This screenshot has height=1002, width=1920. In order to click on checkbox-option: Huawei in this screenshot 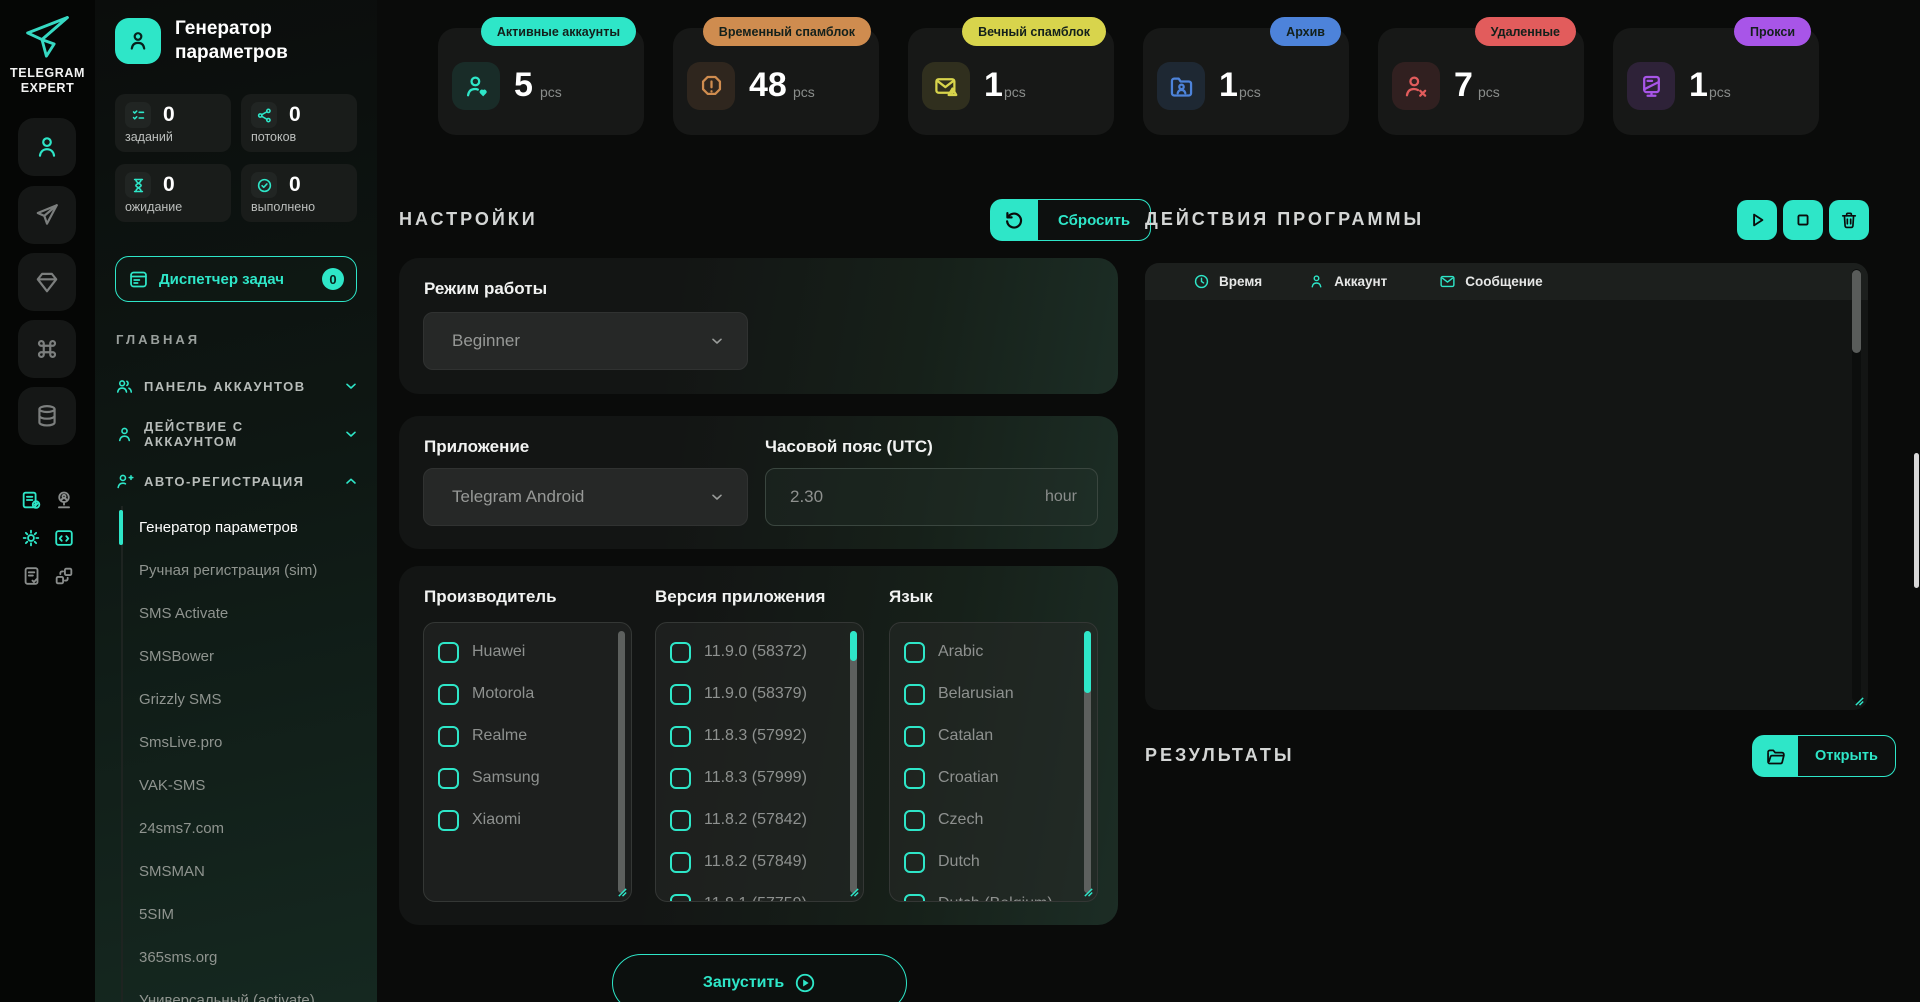, I will do `click(527, 652)`.